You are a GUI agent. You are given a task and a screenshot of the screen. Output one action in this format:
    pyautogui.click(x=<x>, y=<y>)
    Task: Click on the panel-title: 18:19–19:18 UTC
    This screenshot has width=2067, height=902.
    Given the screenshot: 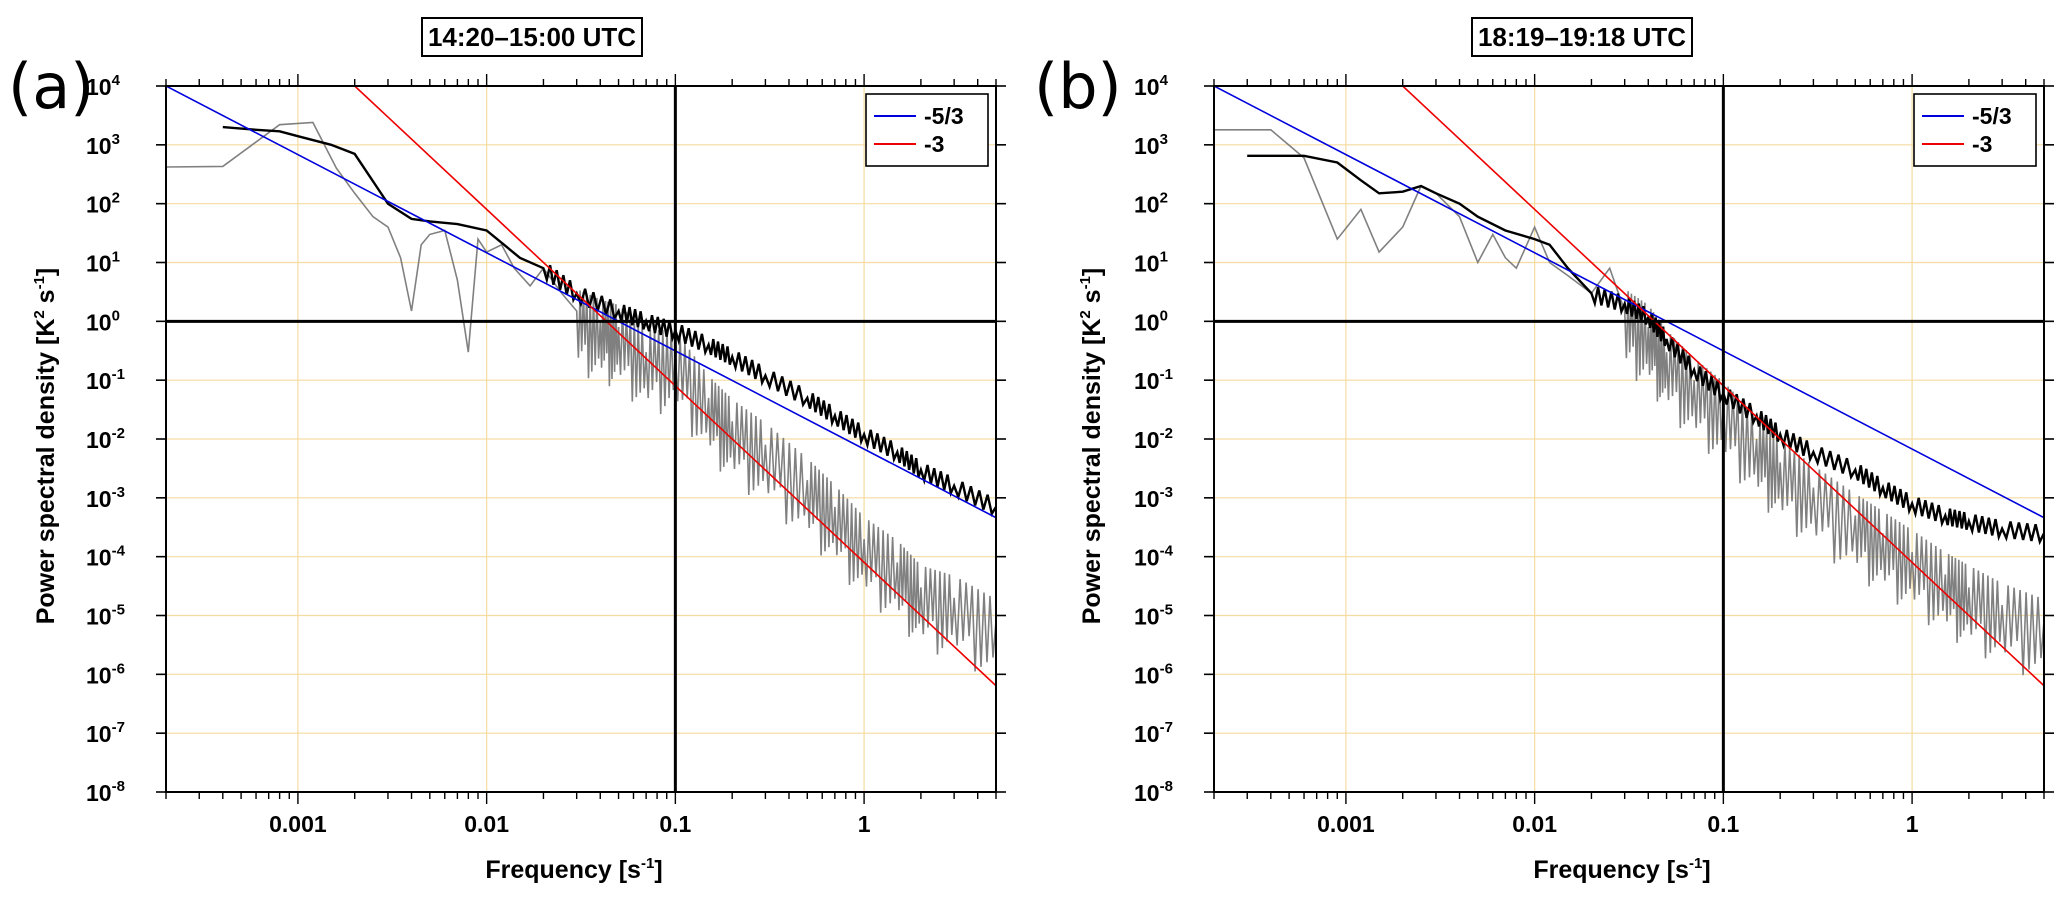 What is the action you would take?
    pyautogui.click(x=1582, y=37)
    